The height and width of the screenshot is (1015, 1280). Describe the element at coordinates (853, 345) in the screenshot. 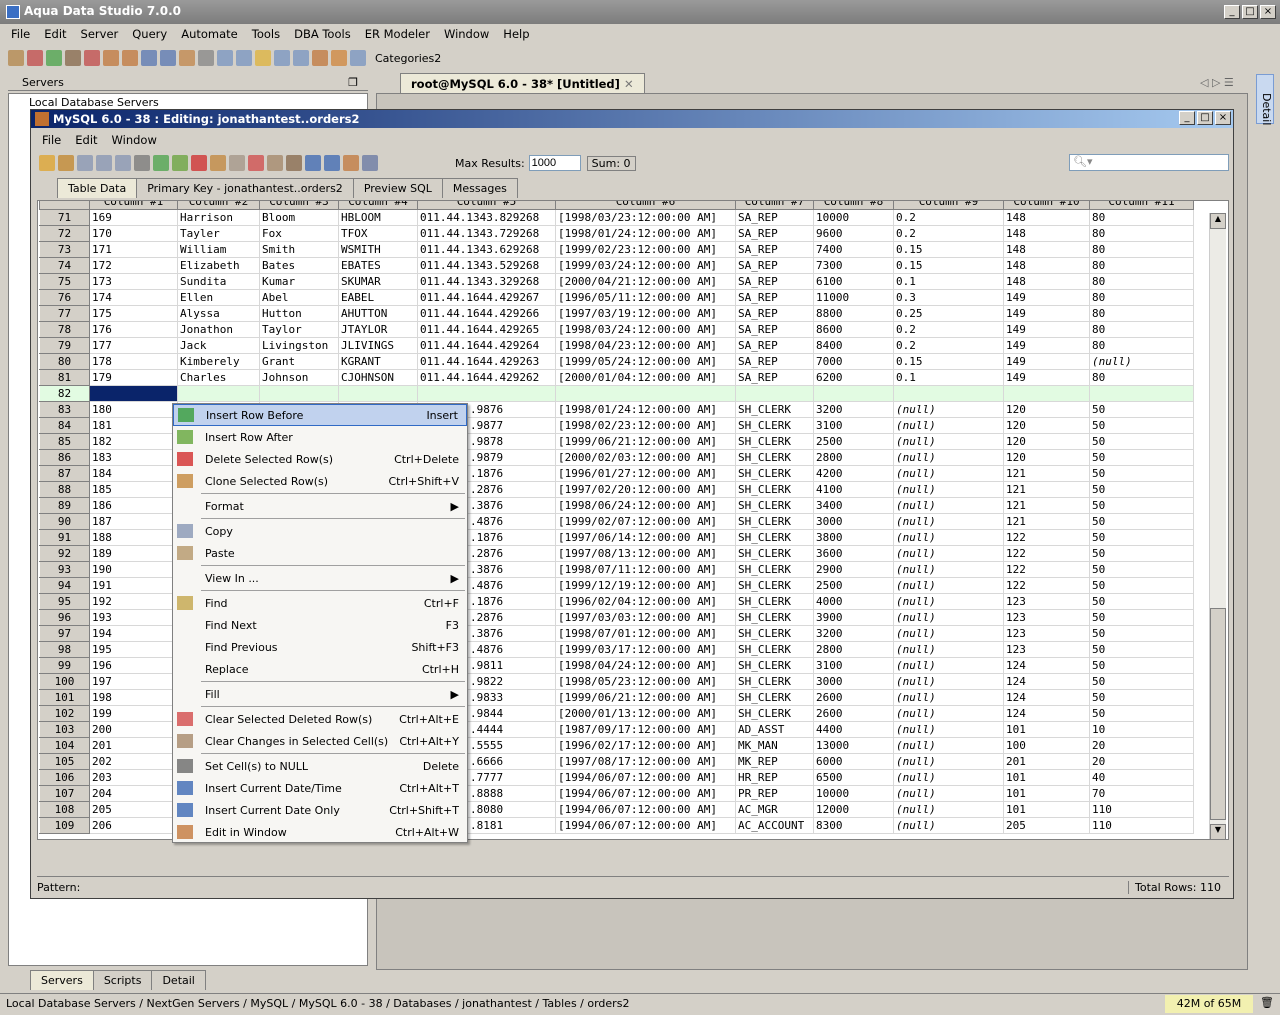

I see `grid-cell: 8400` at that location.